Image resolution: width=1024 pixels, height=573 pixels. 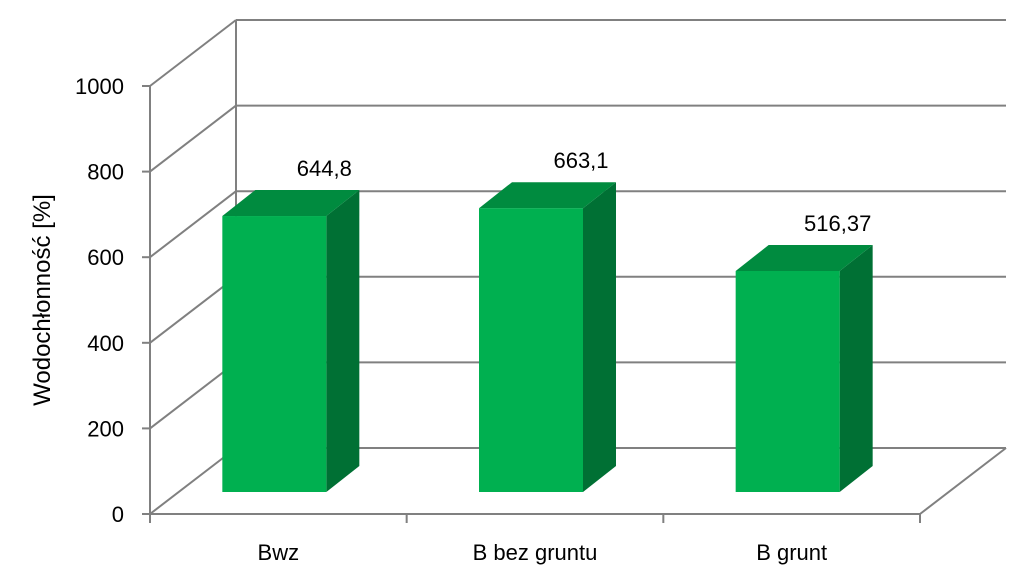 What do you see at coordinates (42, 300) in the screenshot?
I see `y-axis-title: Wodochłonność [%]` at bounding box center [42, 300].